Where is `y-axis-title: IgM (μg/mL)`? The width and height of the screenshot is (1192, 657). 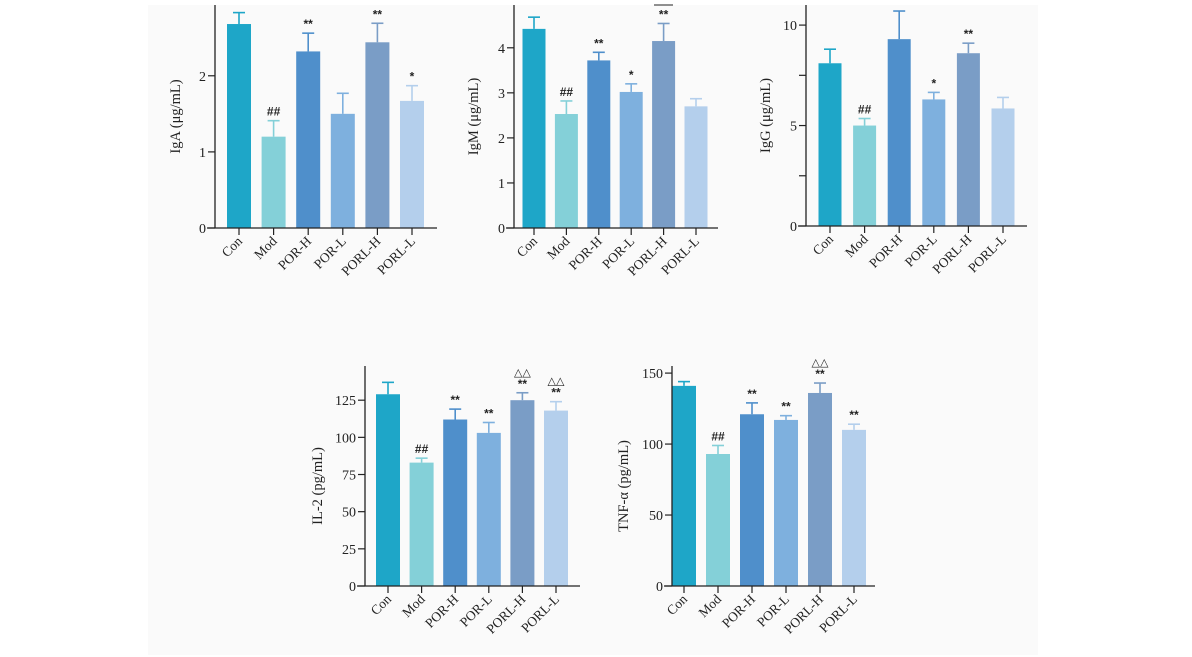
y-axis-title: IgM (μg/mL) is located at coordinates (474, 117).